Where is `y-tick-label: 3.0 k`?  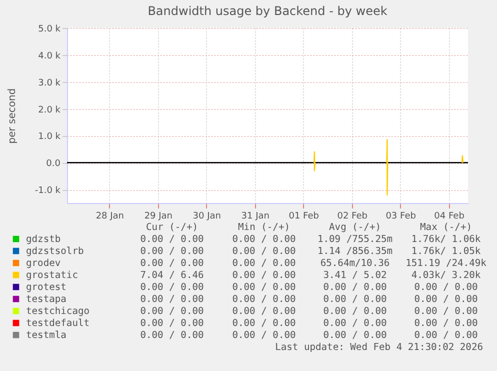 y-tick-label: 3.0 k is located at coordinates (50, 83).